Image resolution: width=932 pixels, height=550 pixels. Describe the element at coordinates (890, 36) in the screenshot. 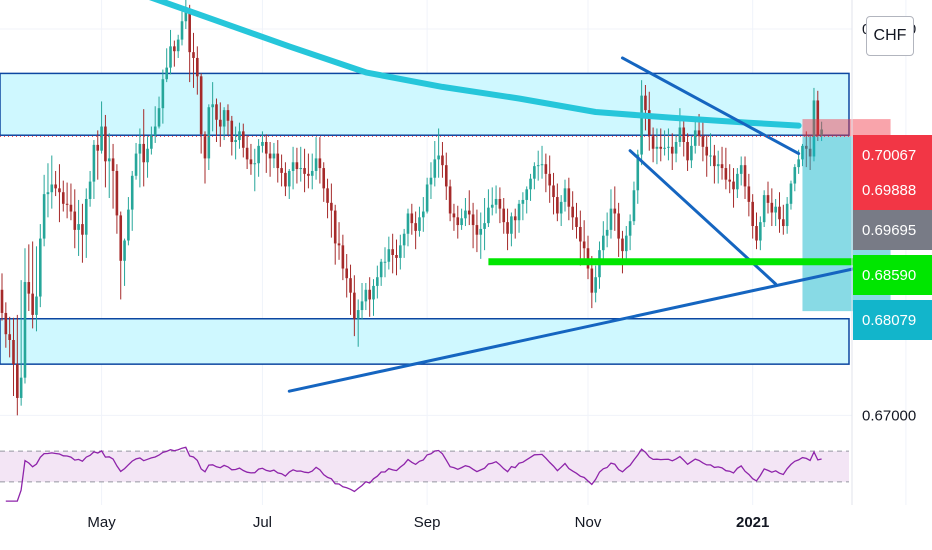

I see `currency-button: CHF` at that location.